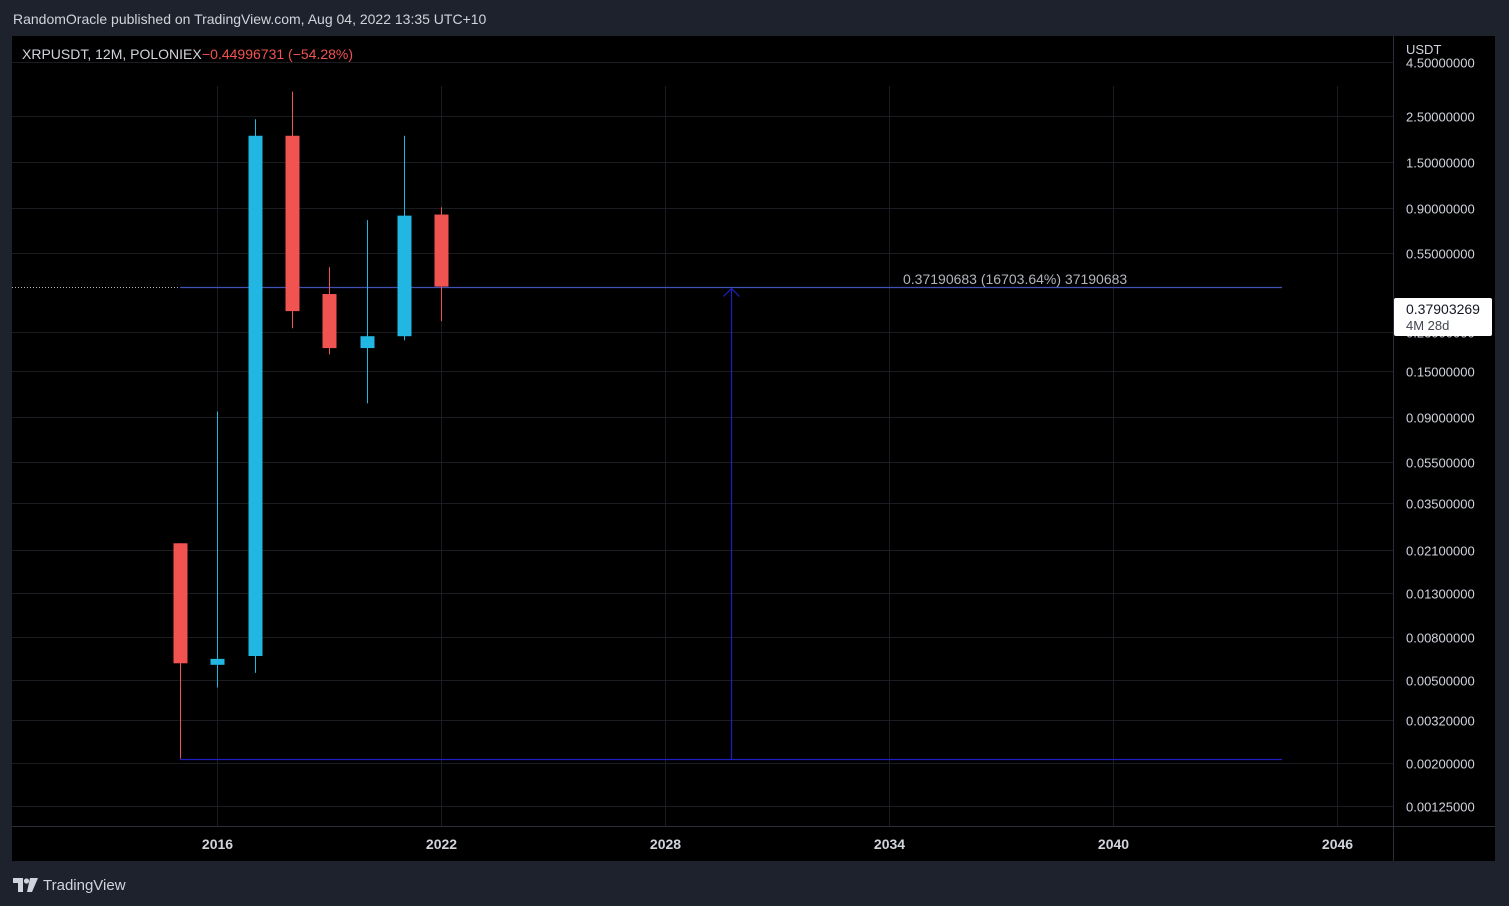 Image resolution: width=1509 pixels, height=906 pixels. What do you see at coordinates (1440, 681) in the screenshot?
I see `y-tick-label: 0.00500000` at bounding box center [1440, 681].